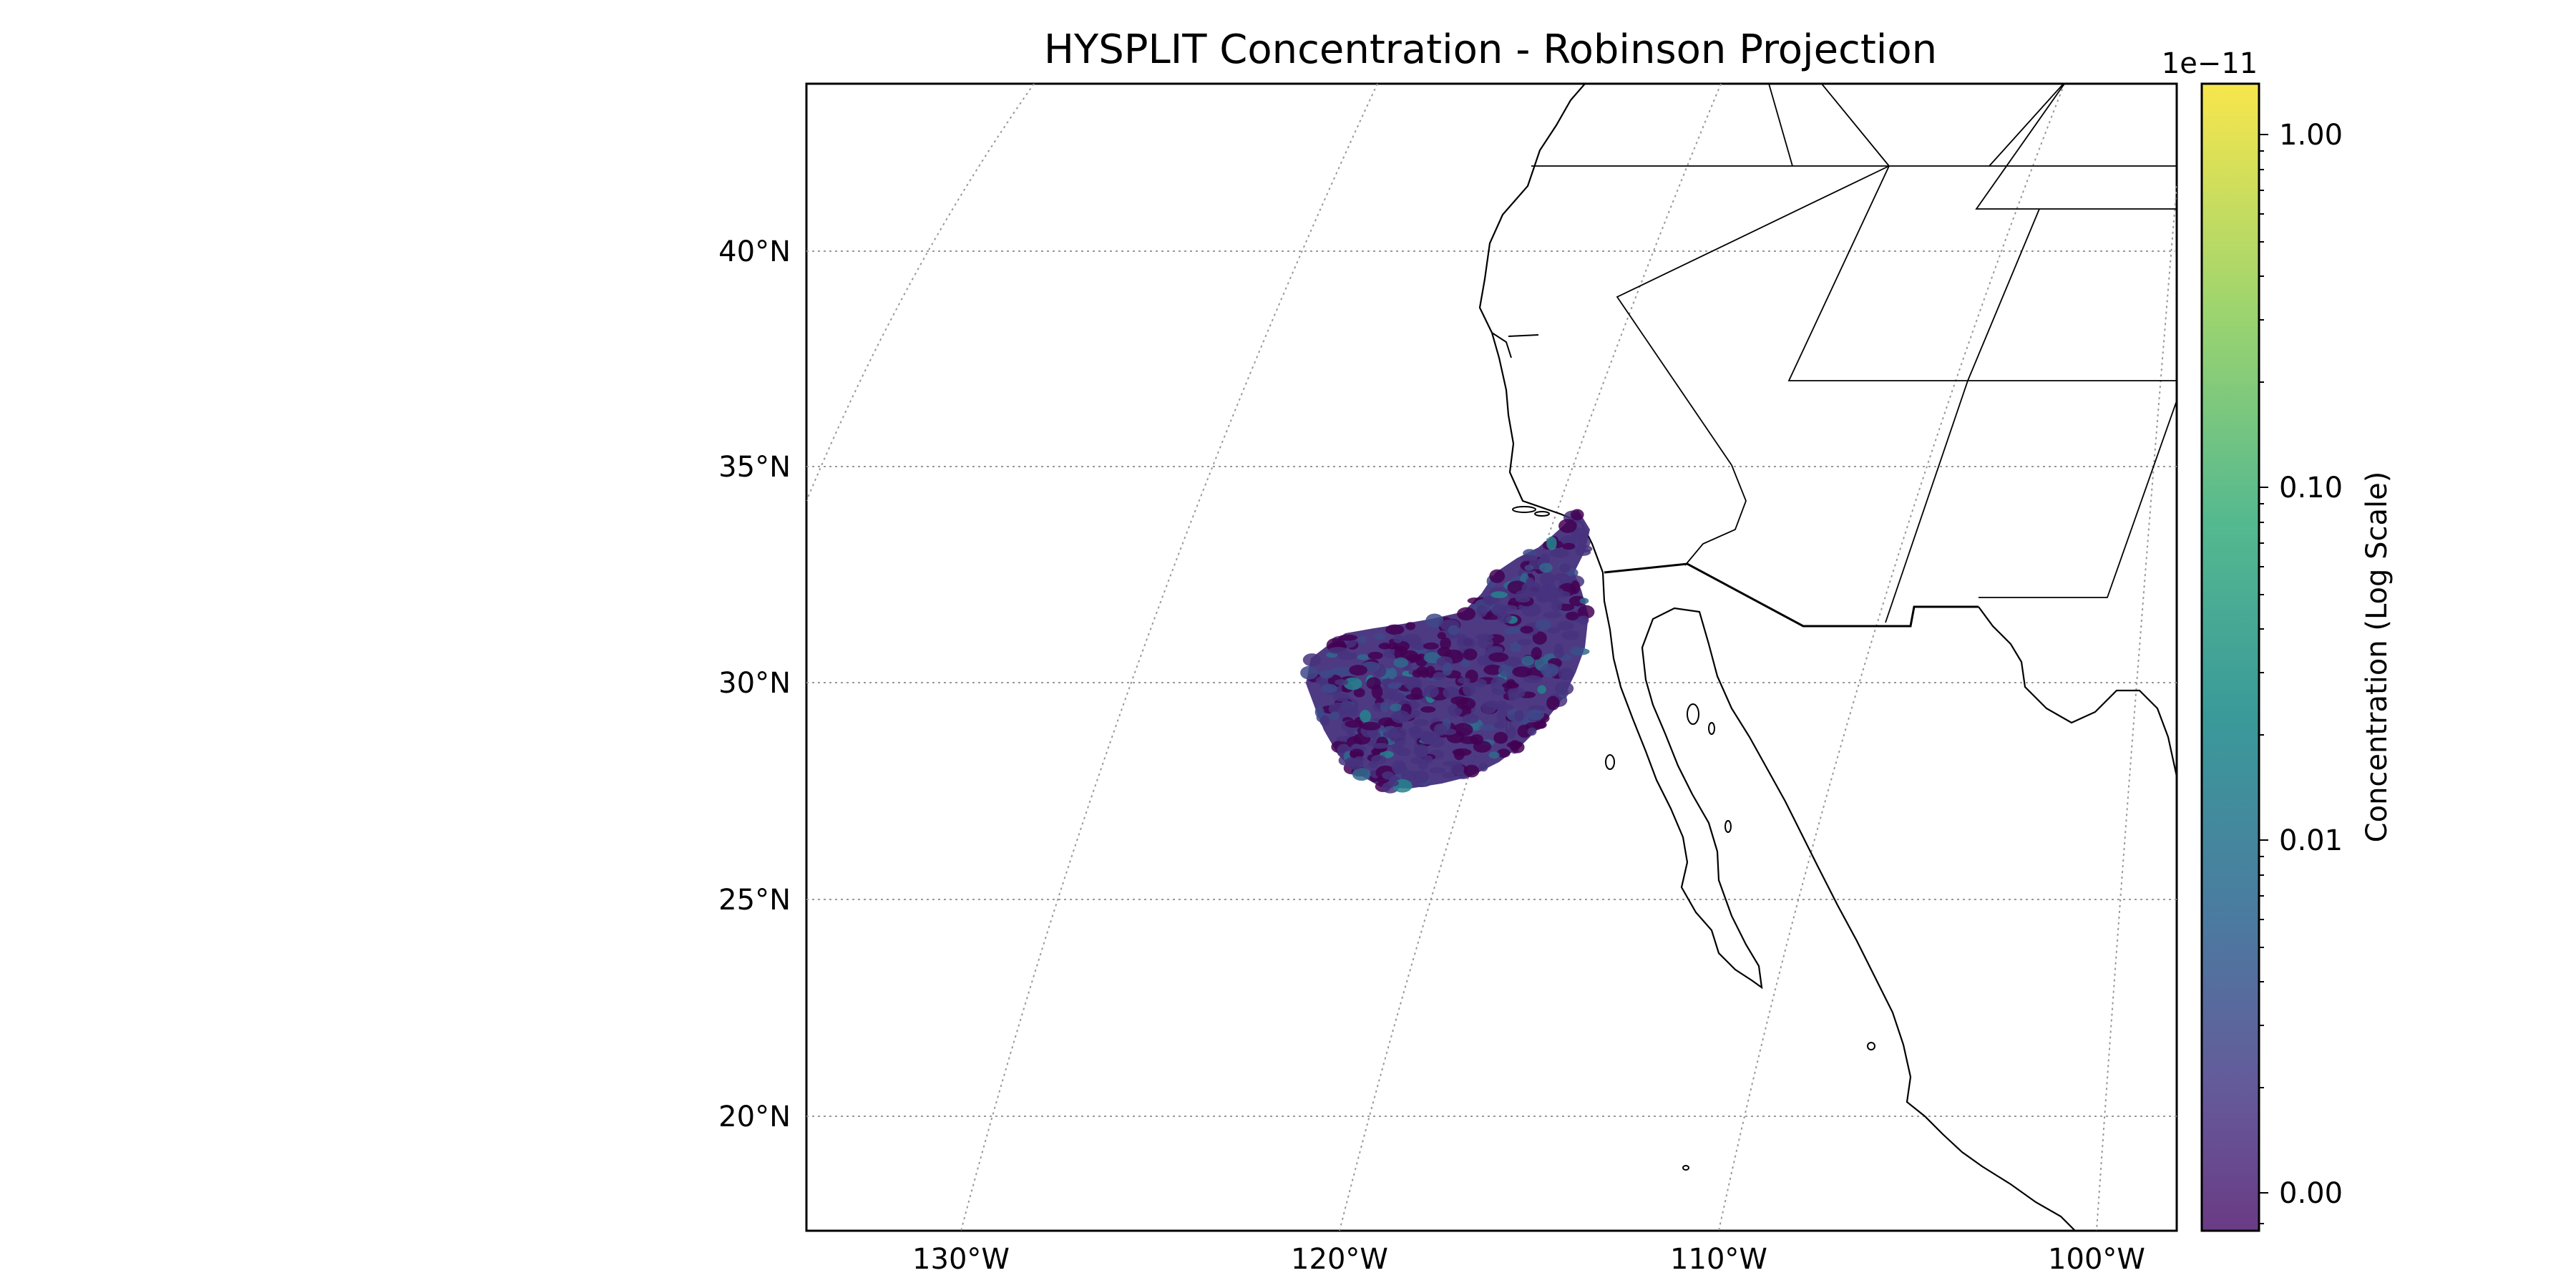 The width and height of the screenshot is (2576, 1288). I want to click on us-mexico-border, so click(1791, 595).